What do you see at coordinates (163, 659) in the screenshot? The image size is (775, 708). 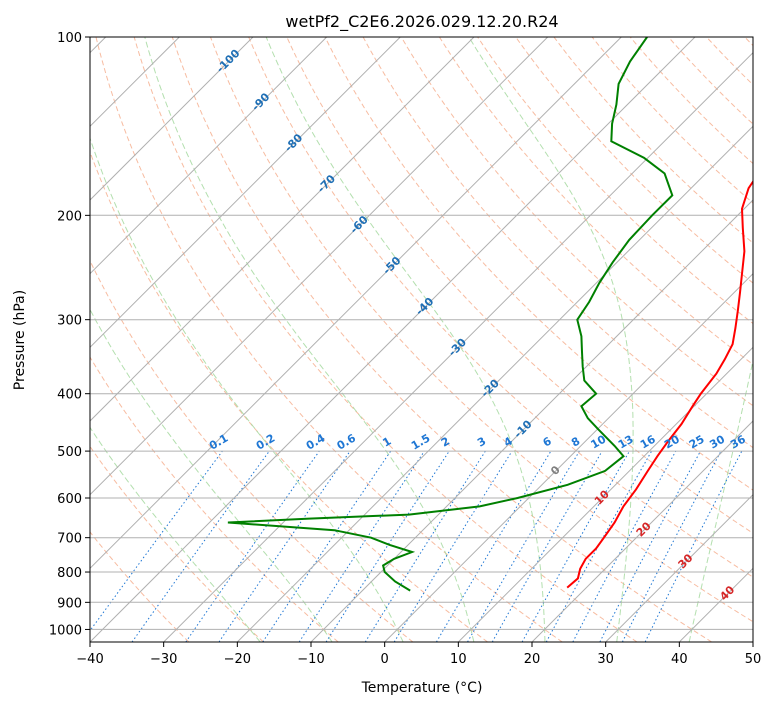 I see `x-tick-label: −30` at bounding box center [163, 659].